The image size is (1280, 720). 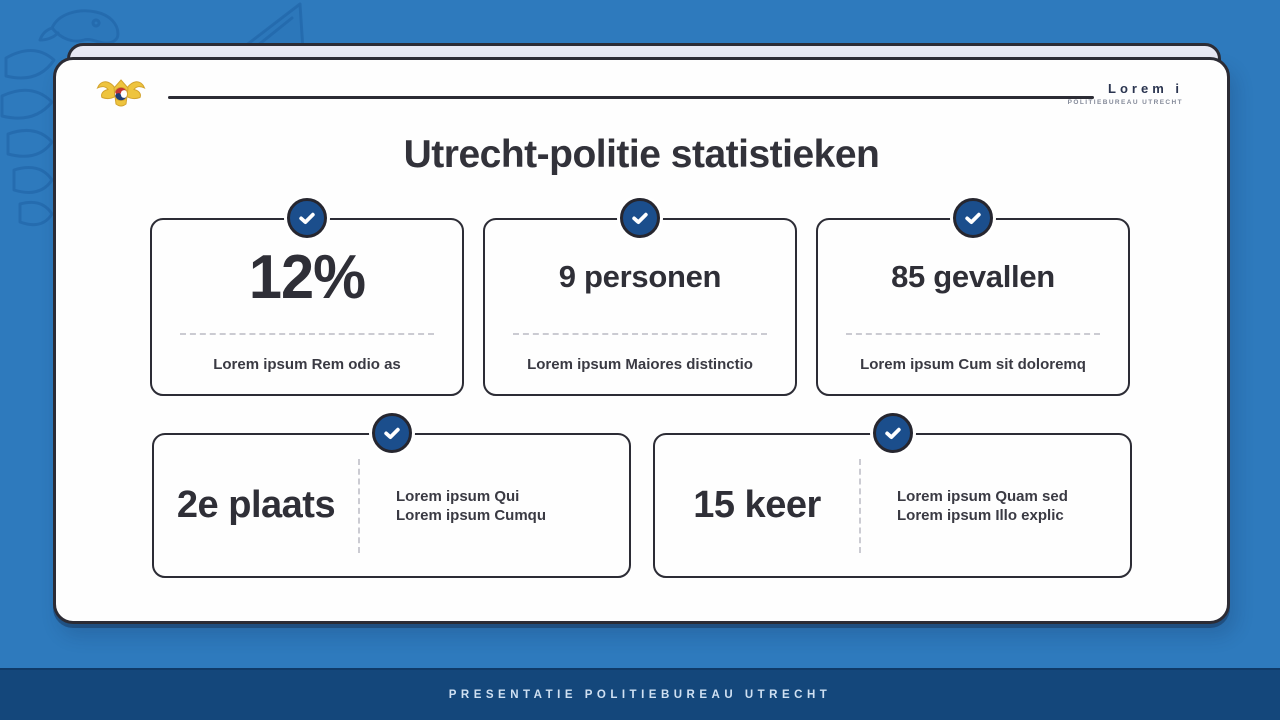 What do you see at coordinates (641, 154) in the screenshot?
I see `slide-title: Utrecht-politie statistieken` at bounding box center [641, 154].